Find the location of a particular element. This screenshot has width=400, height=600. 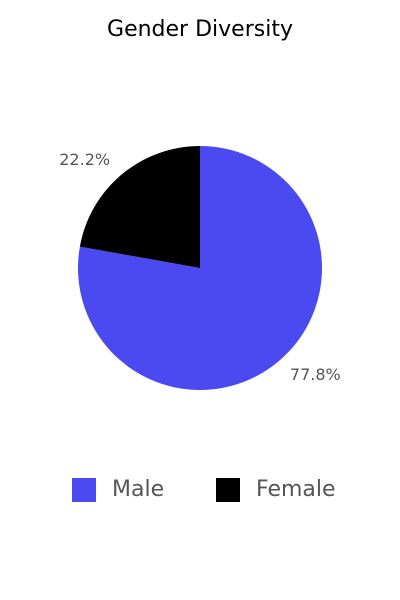

legend-label: Male is located at coordinates (138, 489).